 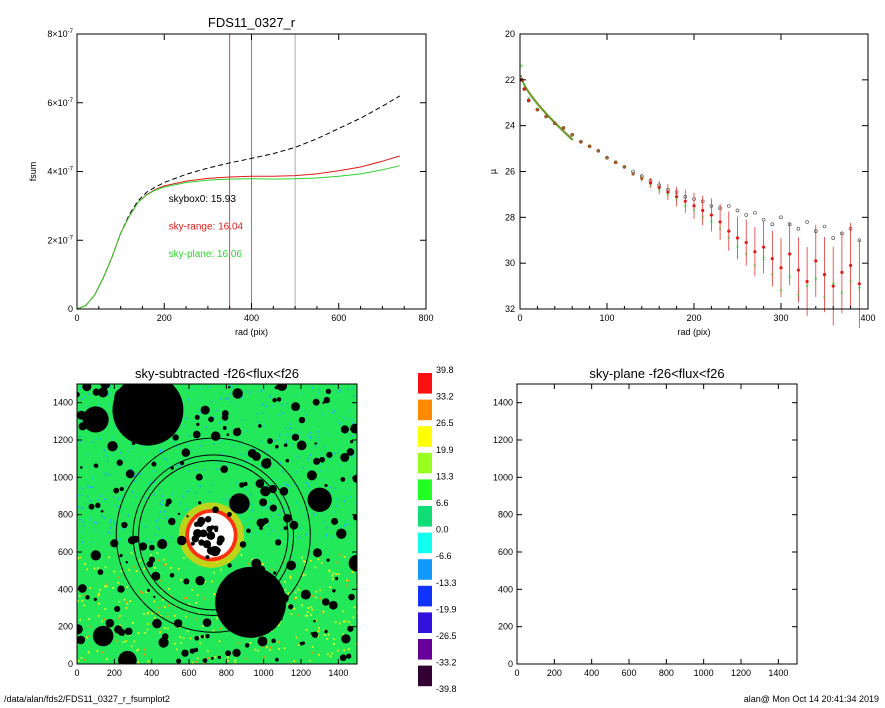 I want to click on x-tick-label: 0, so click(x=519, y=318).